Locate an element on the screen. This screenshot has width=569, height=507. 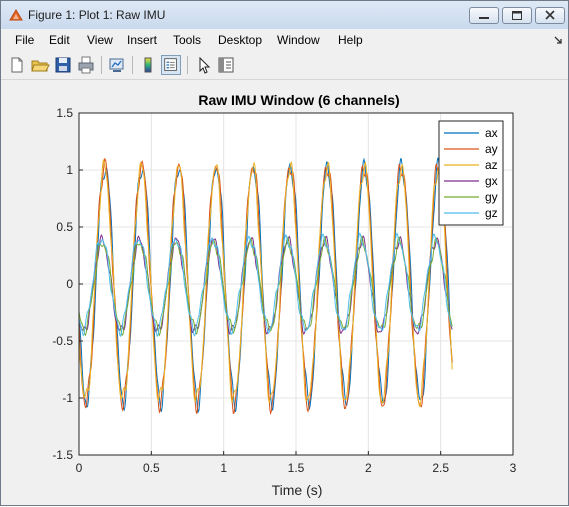
y-tick-label: -1.5 is located at coordinates (62, 455).